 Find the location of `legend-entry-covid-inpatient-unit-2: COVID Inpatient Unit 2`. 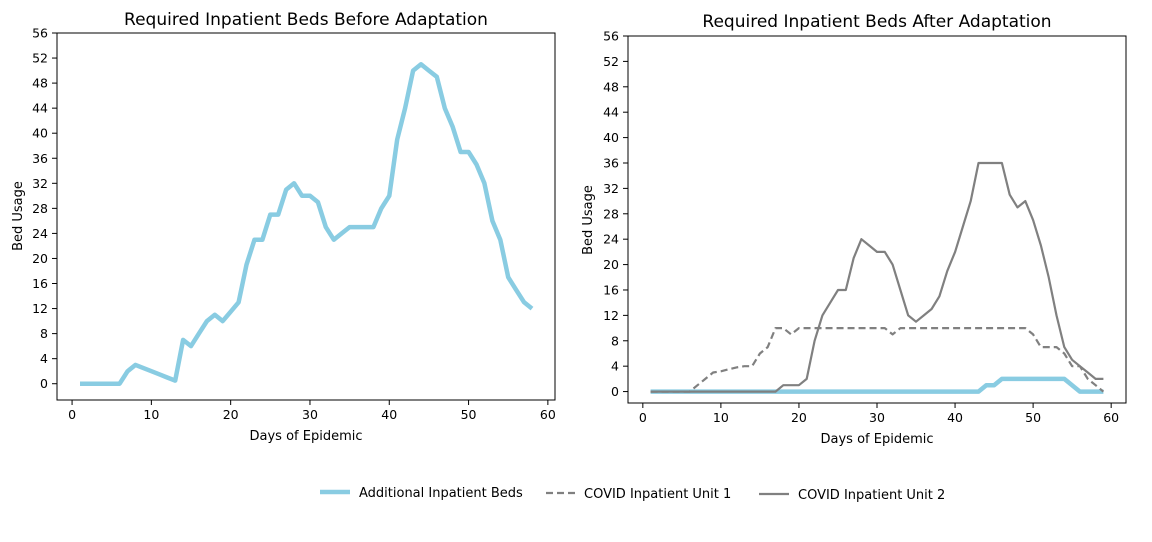

legend-entry-covid-inpatient-unit-2: COVID Inpatient Unit 2 is located at coordinates (852, 495).